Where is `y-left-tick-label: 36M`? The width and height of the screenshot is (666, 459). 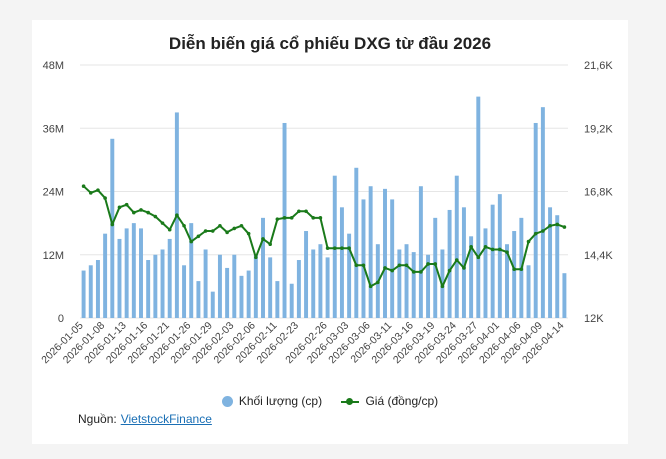 y-left-tick-label: 36M is located at coordinates (53, 129).